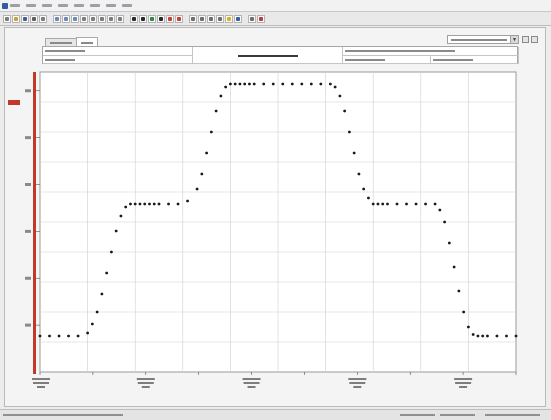  I want to click on stat-button, so click(120, 18).